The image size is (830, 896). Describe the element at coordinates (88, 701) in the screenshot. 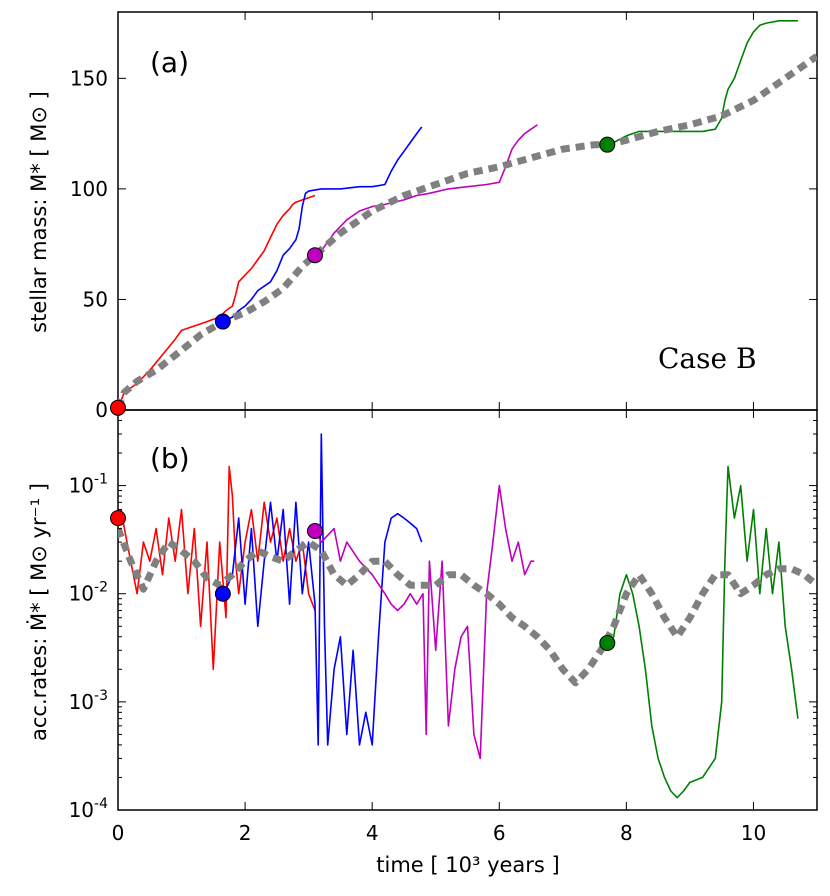

I see `panel-b-y-tick-label: 10⁻³` at that location.